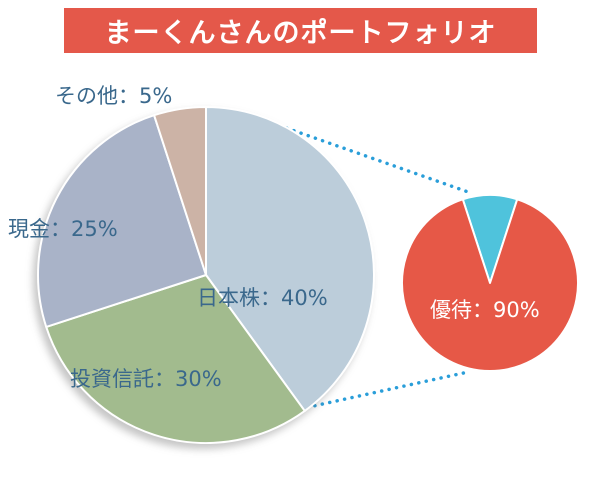 The image size is (600, 482). I want to click on page-title: まーくんさんのポートフォリオ, so click(300, 30).